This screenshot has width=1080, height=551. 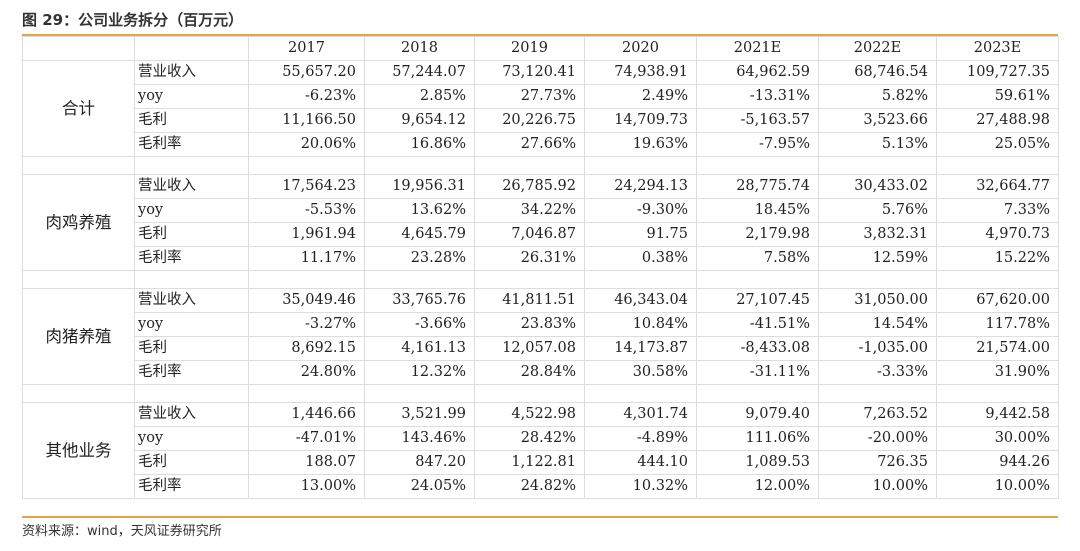 I want to click on value-cell: 1,961.94, so click(x=306, y=234).